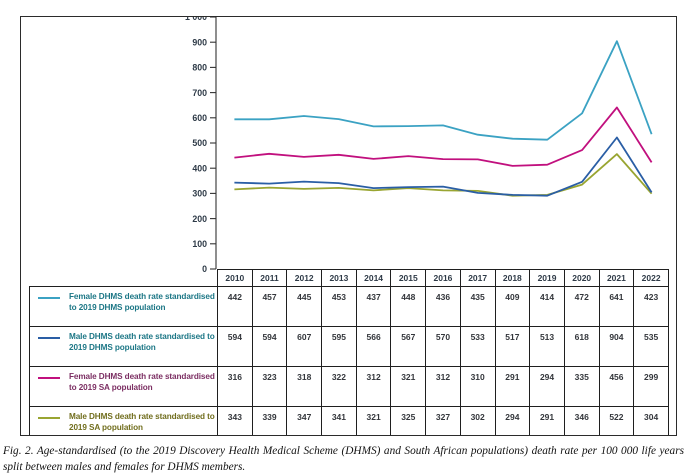 This screenshot has height=475, width=687. I want to click on y-axis-tick-label: 200, so click(199, 219).